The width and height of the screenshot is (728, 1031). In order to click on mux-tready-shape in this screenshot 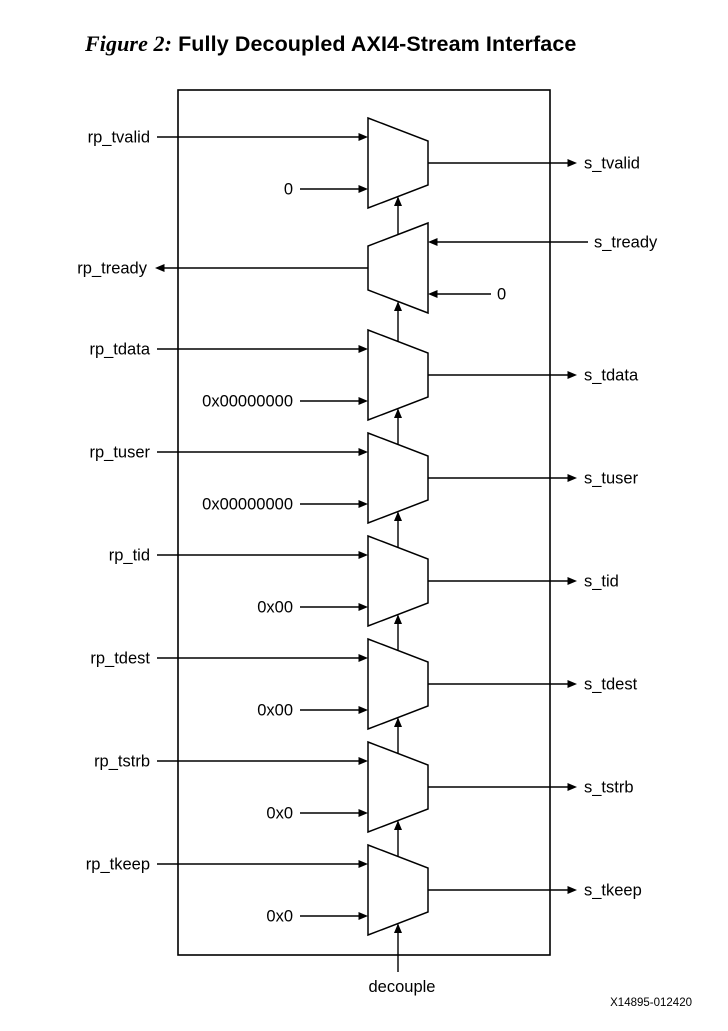, I will do `click(398, 268)`.